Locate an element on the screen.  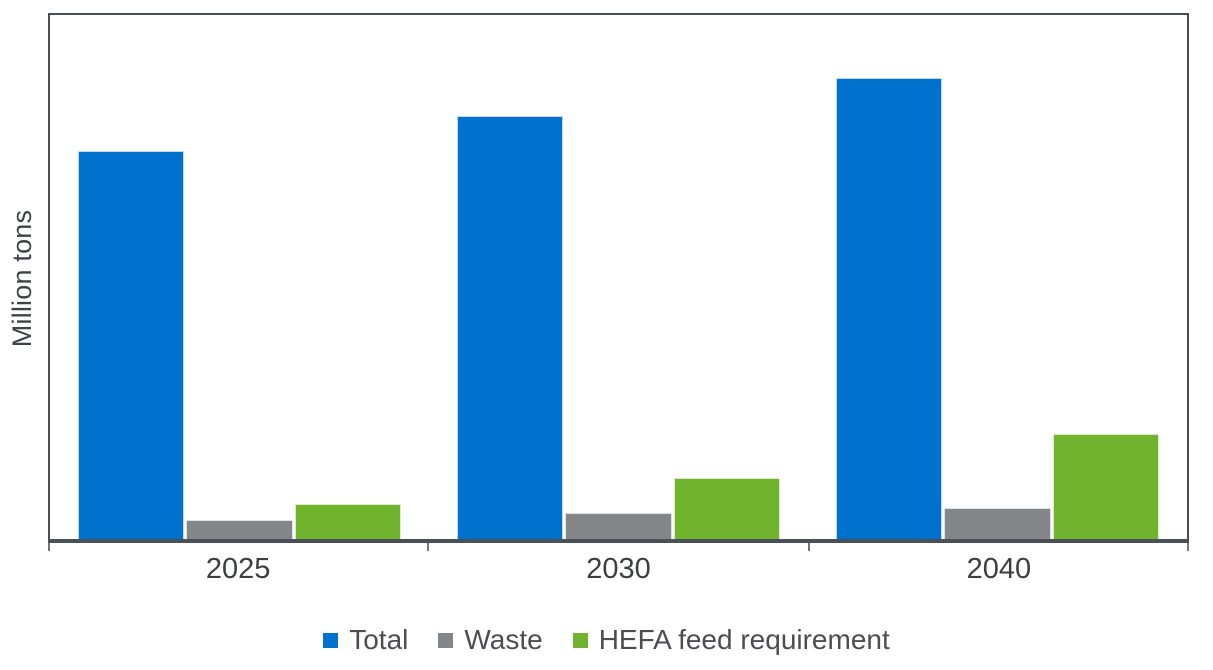
x-axis-label-2025: 2025 is located at coordinates (238, 569).